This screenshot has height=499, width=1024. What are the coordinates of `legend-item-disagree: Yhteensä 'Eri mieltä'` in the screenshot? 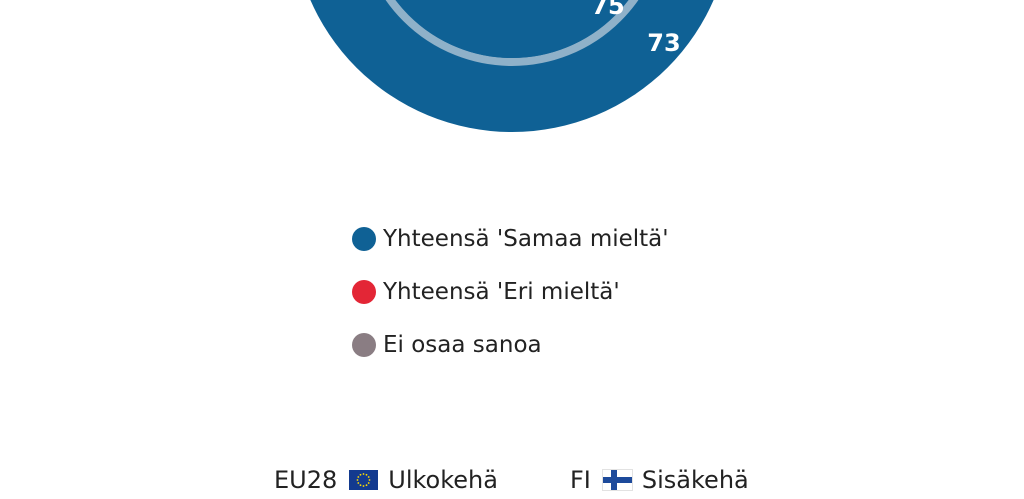 It's located at (510, 292).